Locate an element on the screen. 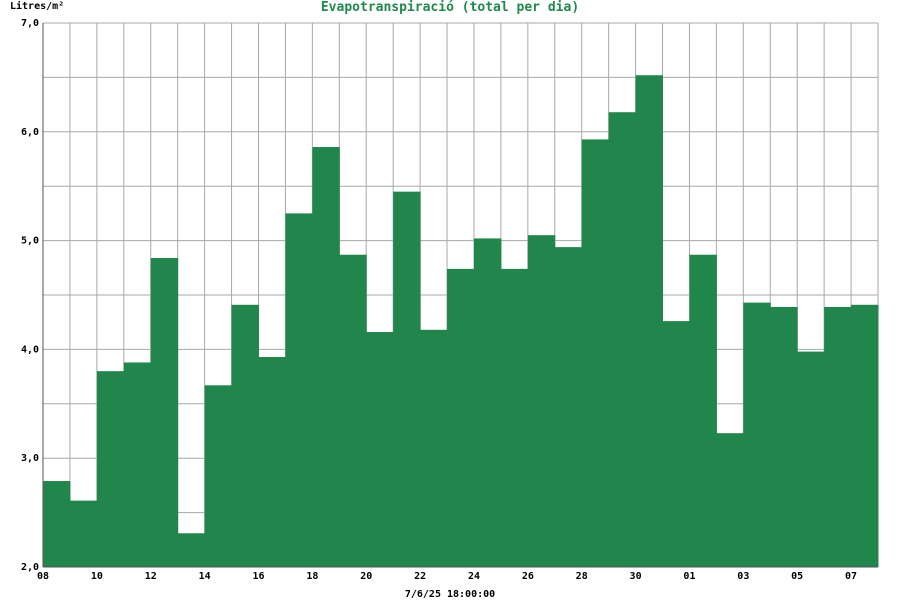 This screenshot has width=900, height=600. y-axis-unit: Litres/m² is located at coordinates (37, 6).